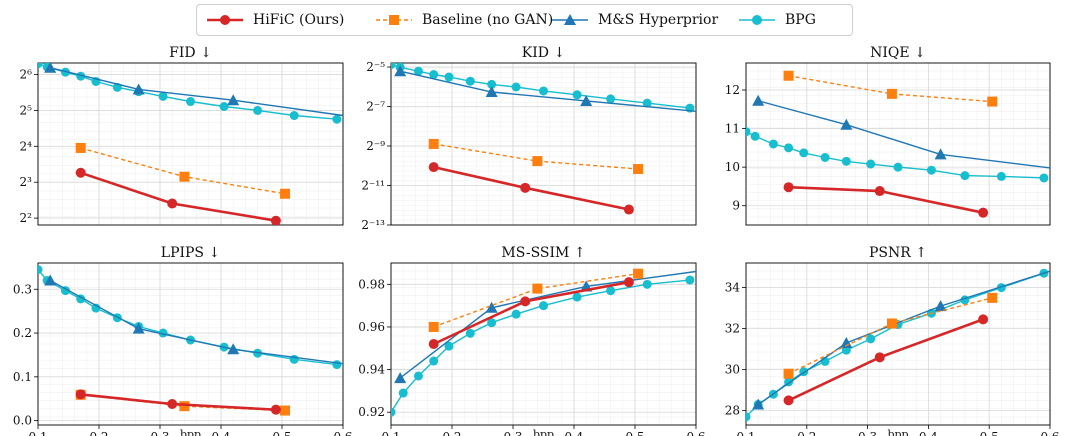  What do you see at coordinates (776, 20) in the screenshot?
I see `legend-item-bpg: BPG` at bounding box center [776, 20].